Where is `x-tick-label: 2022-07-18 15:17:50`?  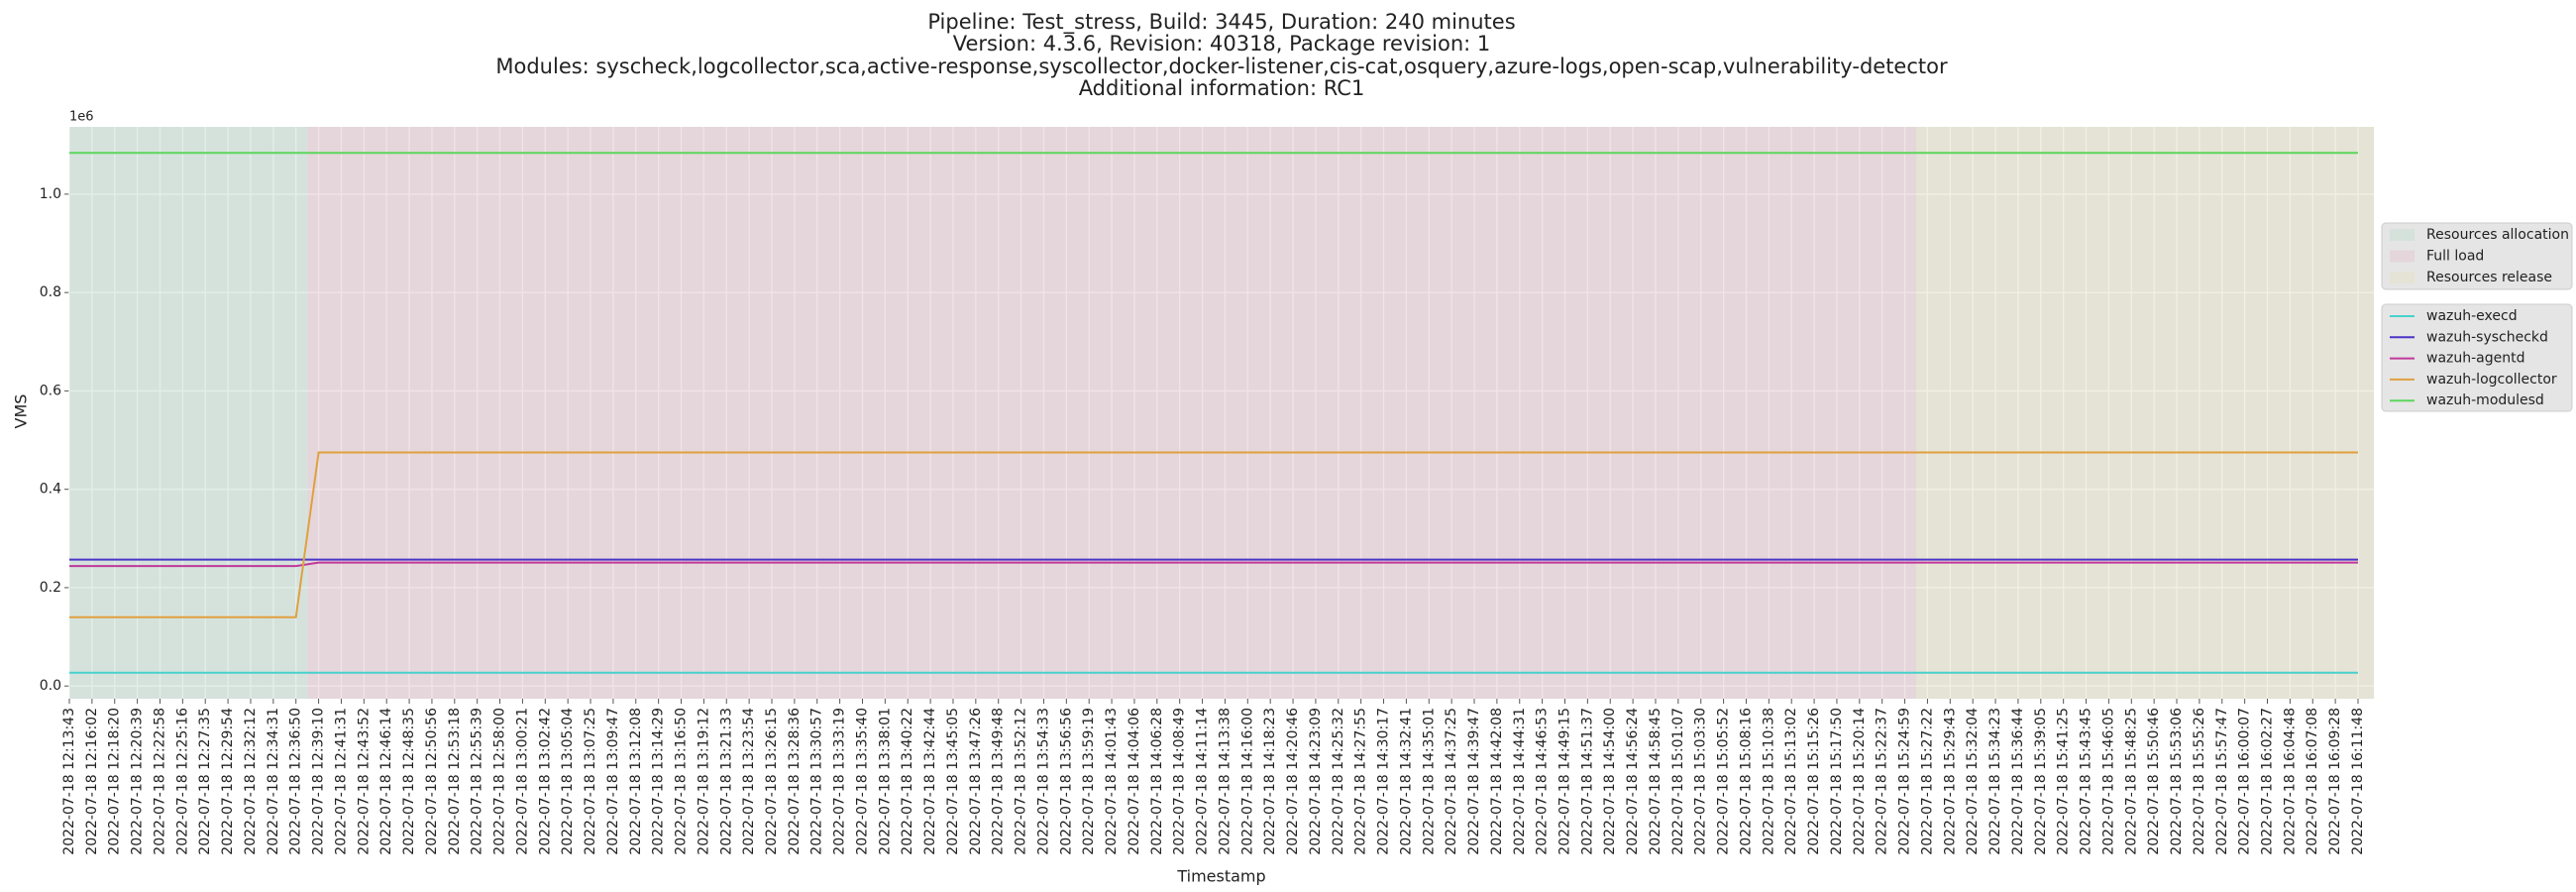
x-tick-label: 2022-07-18 15:17:50 is located at coordinates (1837, 782).